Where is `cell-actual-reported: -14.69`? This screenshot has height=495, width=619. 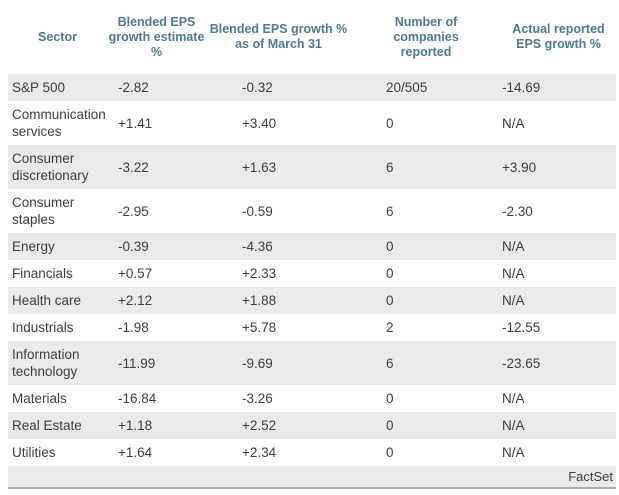
cell-actual-reported: -14.69 is located at coordinates (521, 87).